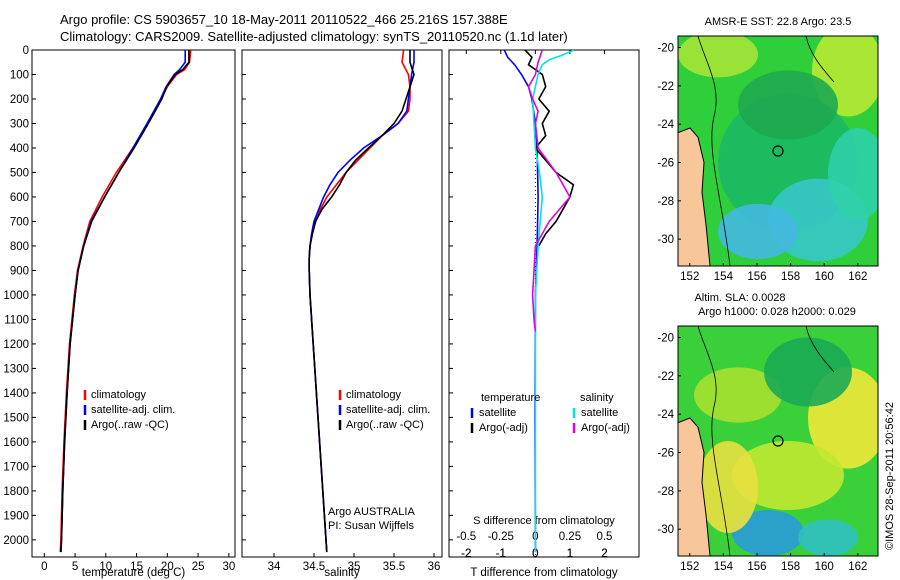 The width and height of the screenshot is (900, 580). I want to click on salinity-xtick-label-0: 34, so click(274, 567).